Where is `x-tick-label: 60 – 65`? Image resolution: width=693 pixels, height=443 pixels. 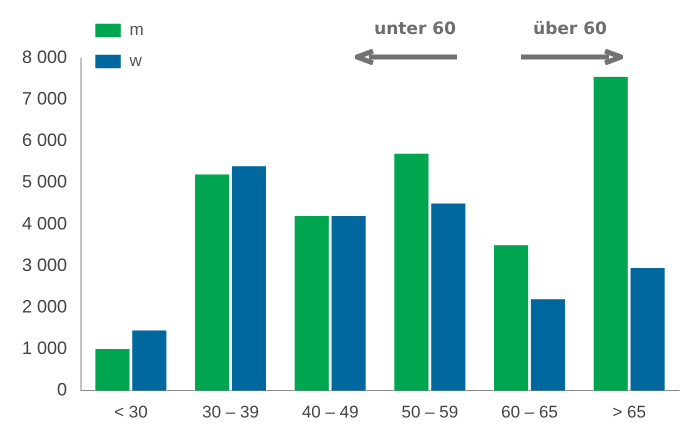
x-tick-label: 60 – 65 is located at coordinates (529, 412).